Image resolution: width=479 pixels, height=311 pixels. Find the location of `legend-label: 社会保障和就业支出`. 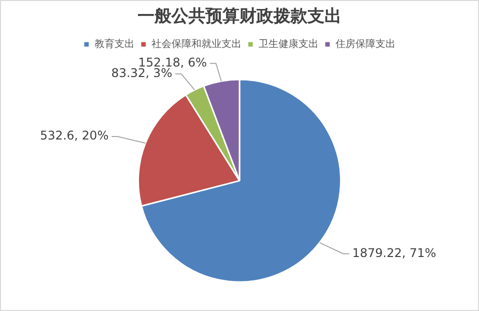

legend-label: 社会保障和就业支出 is located at coordinates (197, 44).